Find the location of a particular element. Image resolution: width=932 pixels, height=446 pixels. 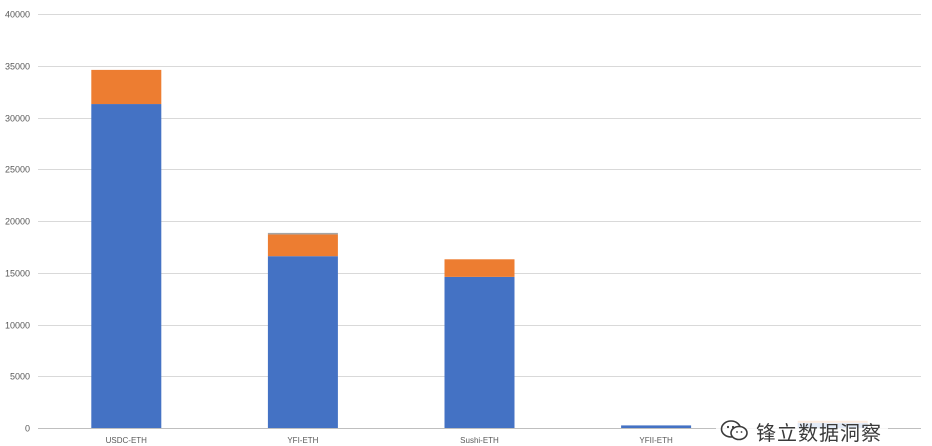

y-tick-label: 10000 is located at coordinates (17, 326).